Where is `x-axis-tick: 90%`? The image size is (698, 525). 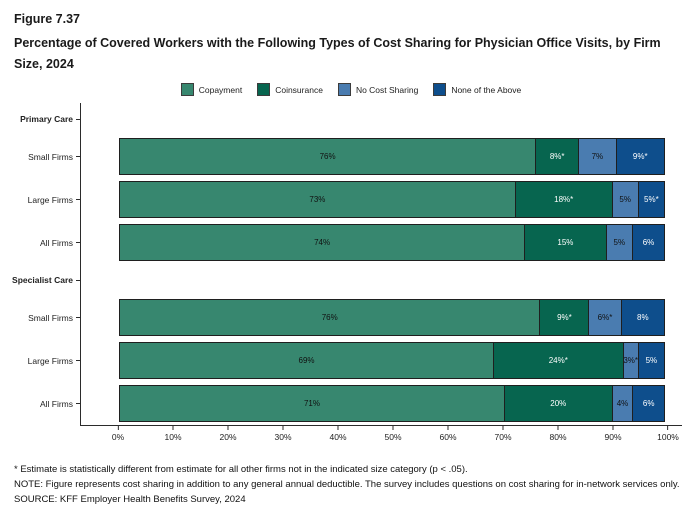 x-axis-tick: 90% is located at coordinates (613, 434).